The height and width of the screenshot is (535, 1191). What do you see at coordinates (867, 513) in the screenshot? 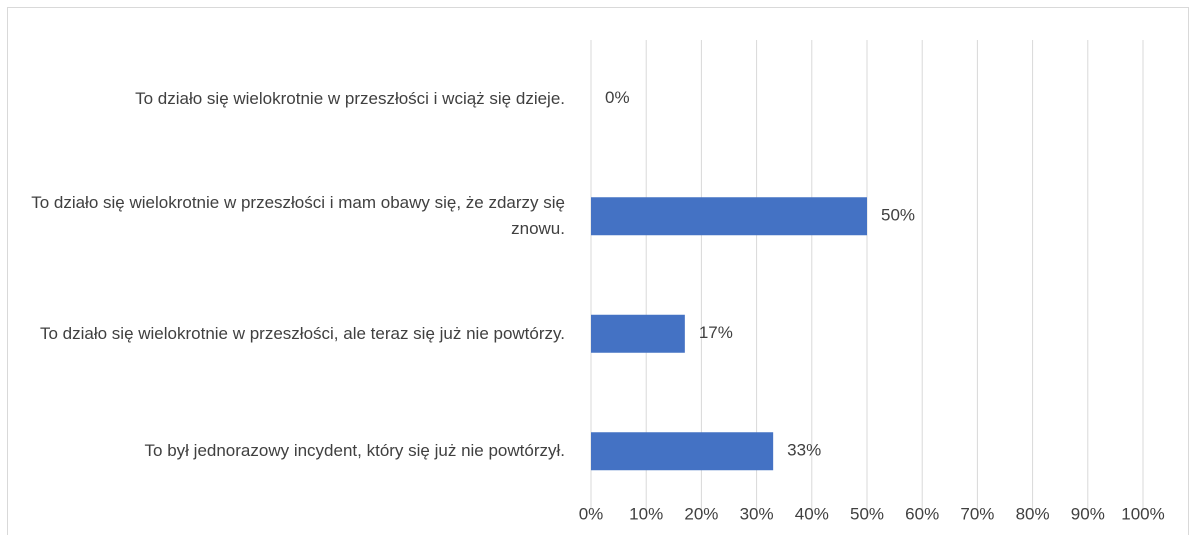
I see `x-tick-label: 50%` at bounding box center [867, 513].